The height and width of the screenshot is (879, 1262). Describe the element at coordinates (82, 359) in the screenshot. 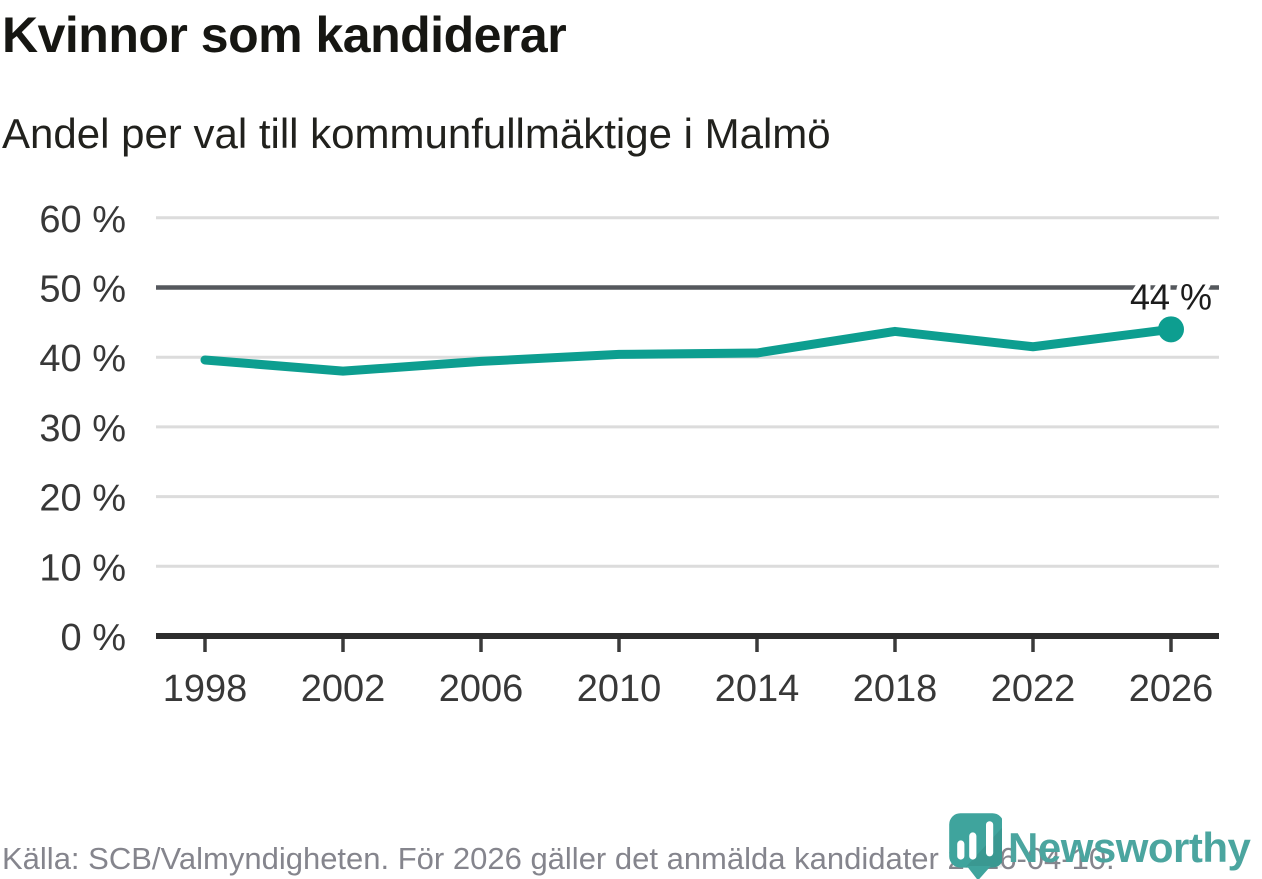

I see `y-axis-tick-label: 40 %` at that location.